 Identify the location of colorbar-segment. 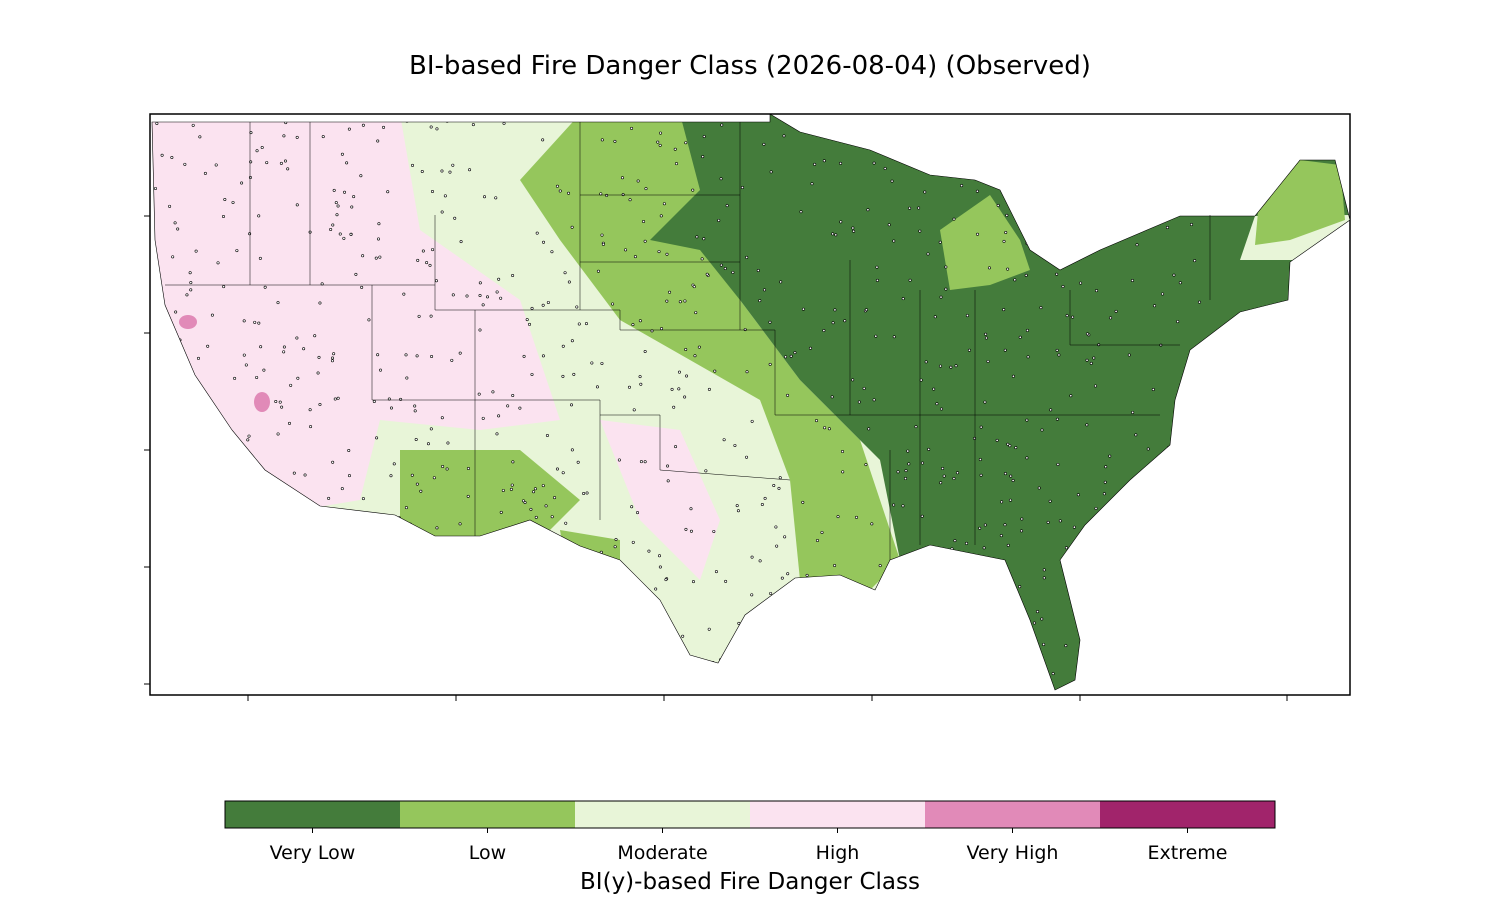
(1012, 814).